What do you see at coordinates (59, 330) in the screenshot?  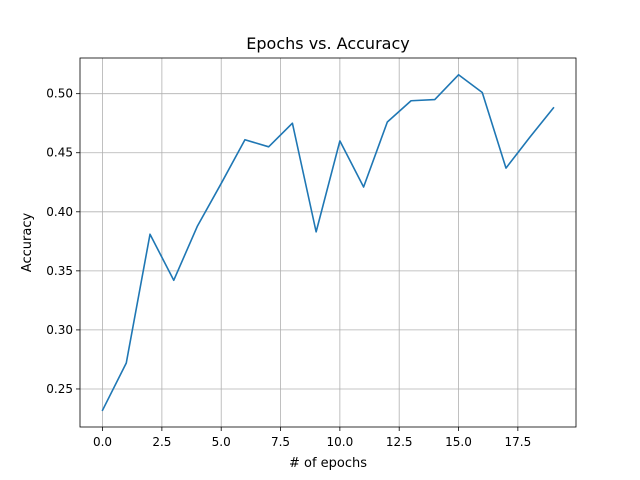 I see `y-tick-label: 0.30` at bounding box center [59, 330].